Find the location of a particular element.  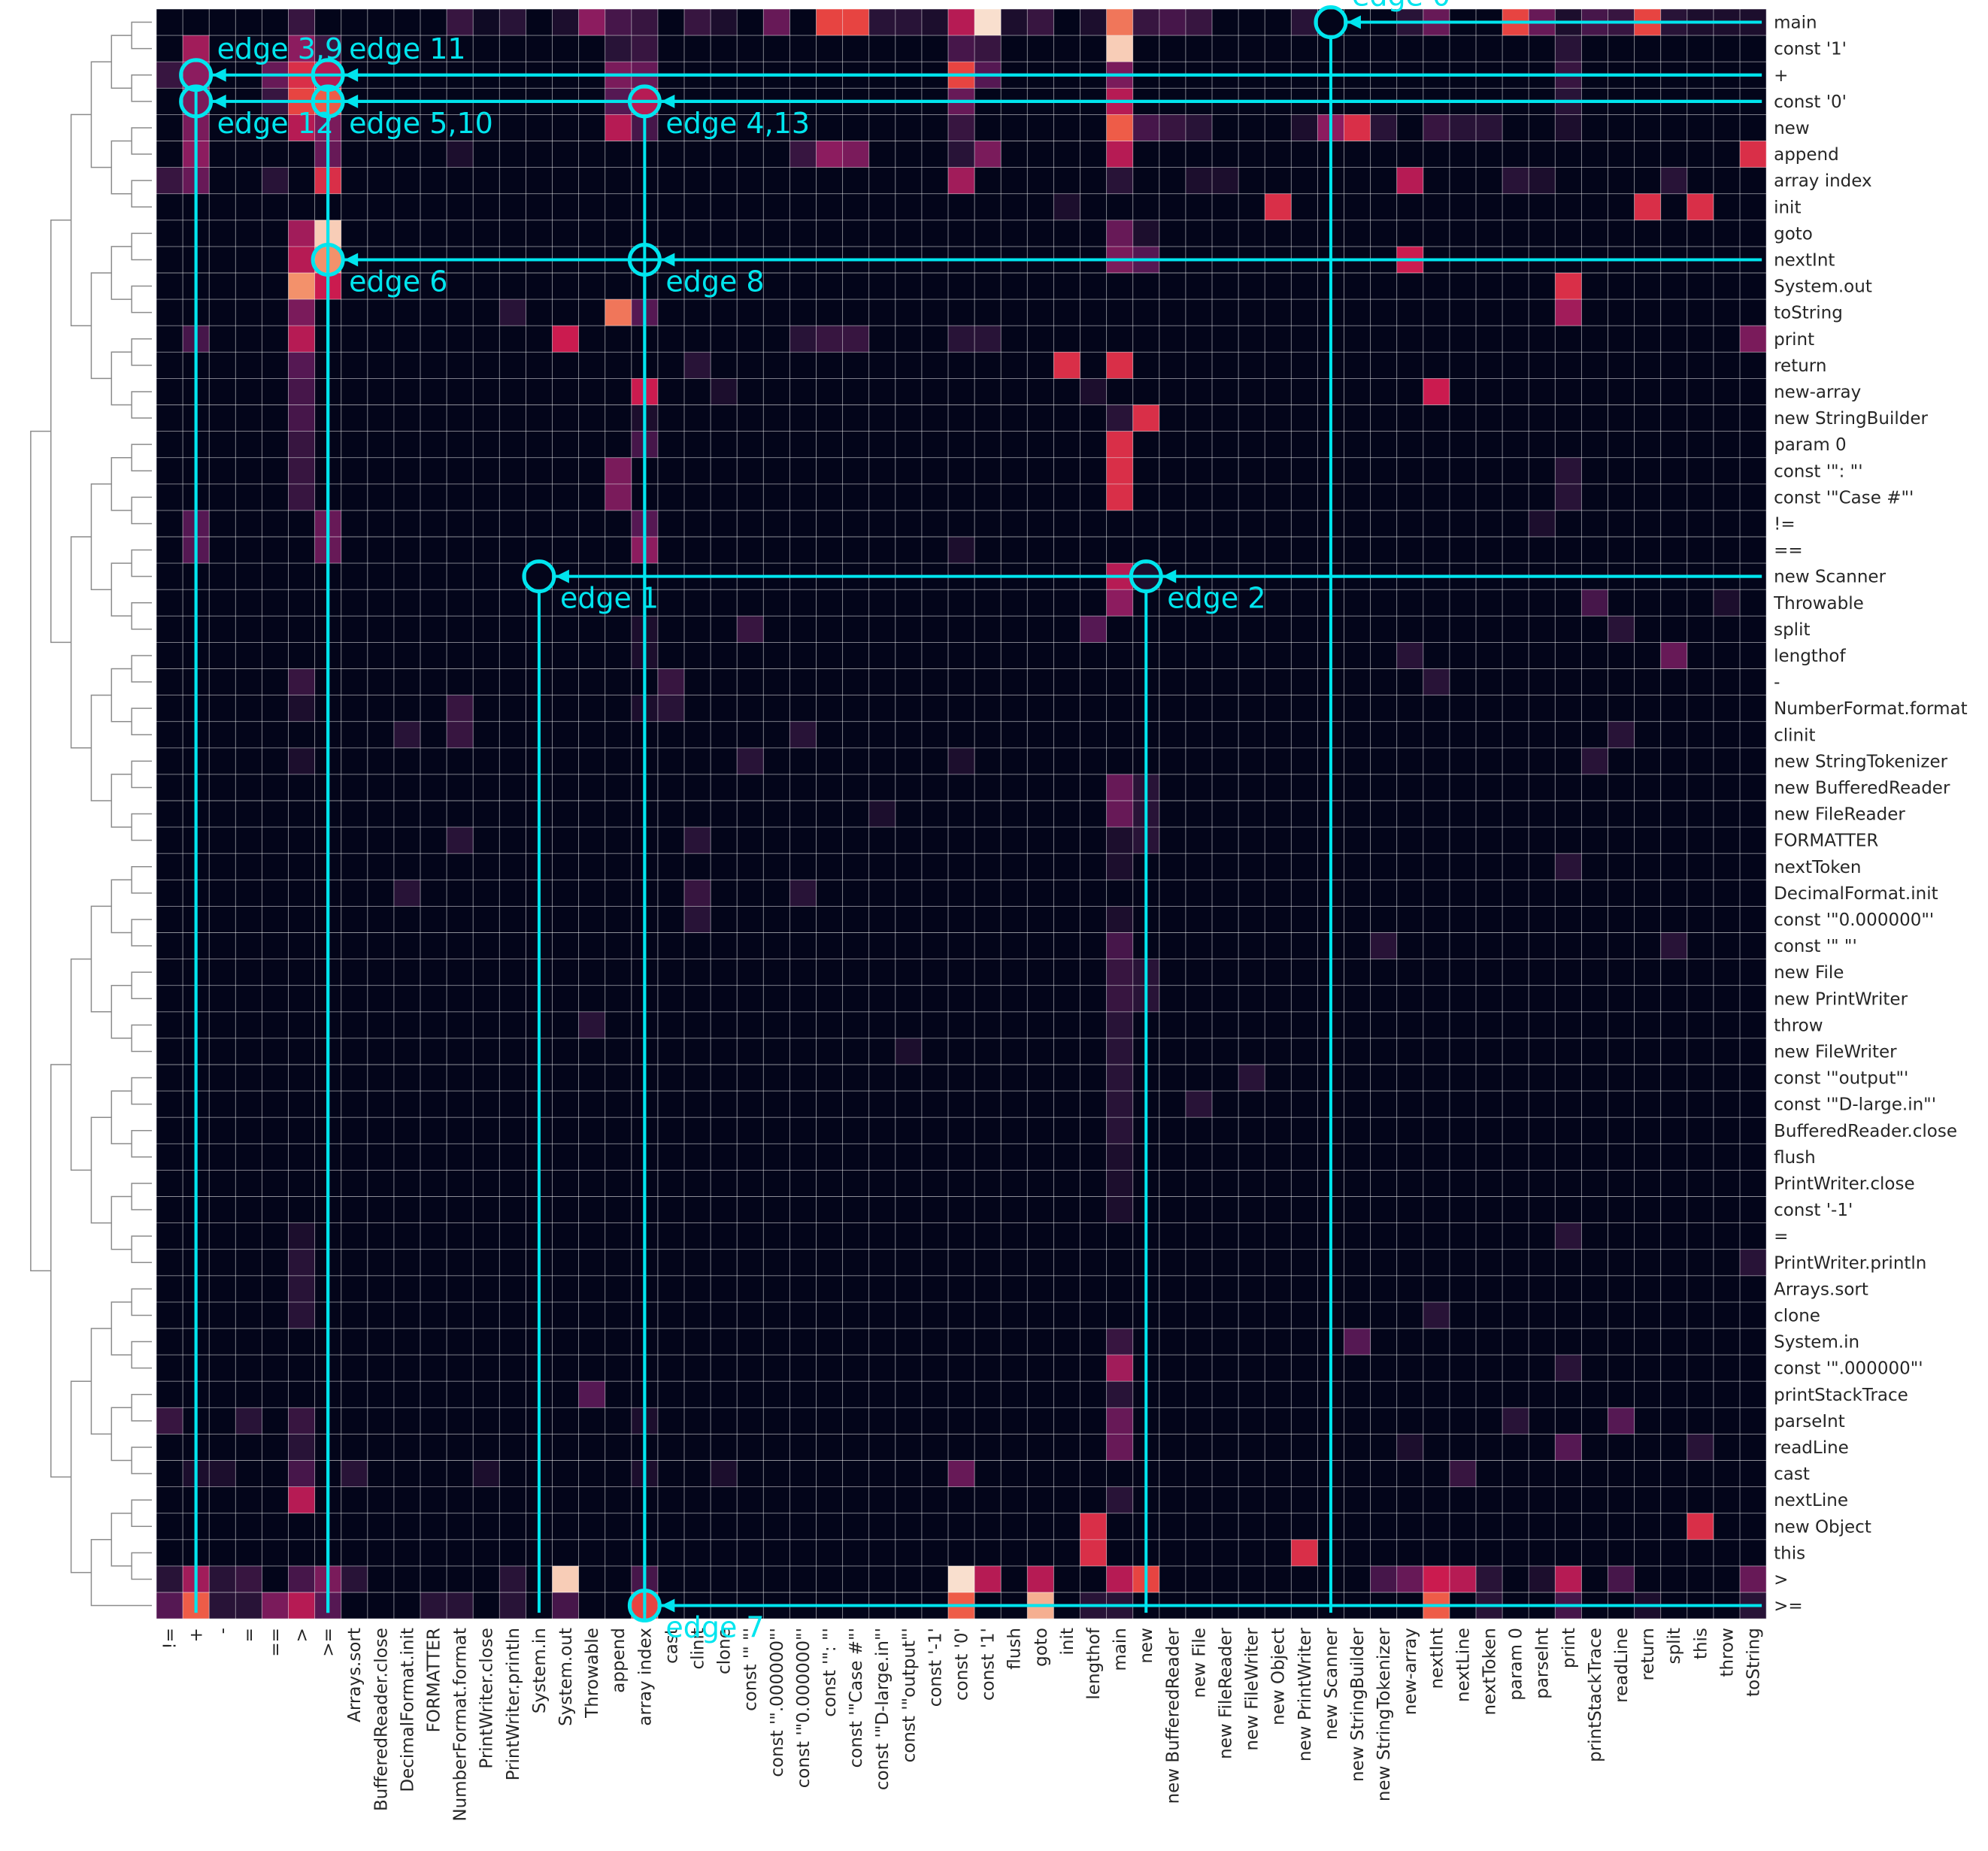

column-label: this is located at coordinates (1701, 1643).